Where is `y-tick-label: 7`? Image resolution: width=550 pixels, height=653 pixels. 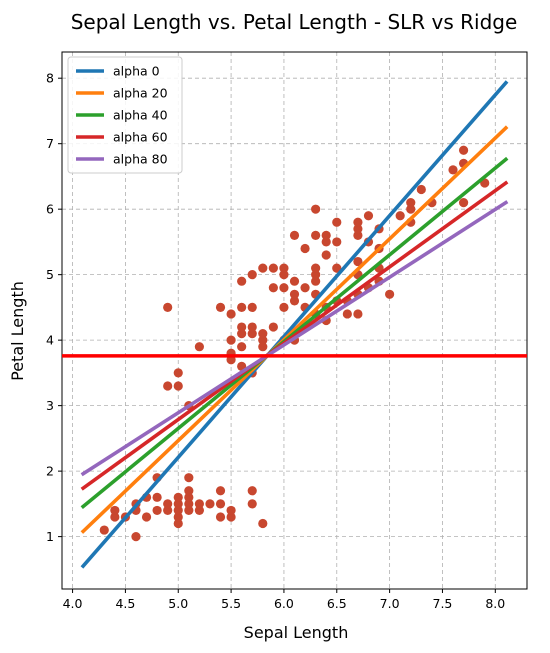 y-tick-label: 7 is located at coordinates (50, 143).